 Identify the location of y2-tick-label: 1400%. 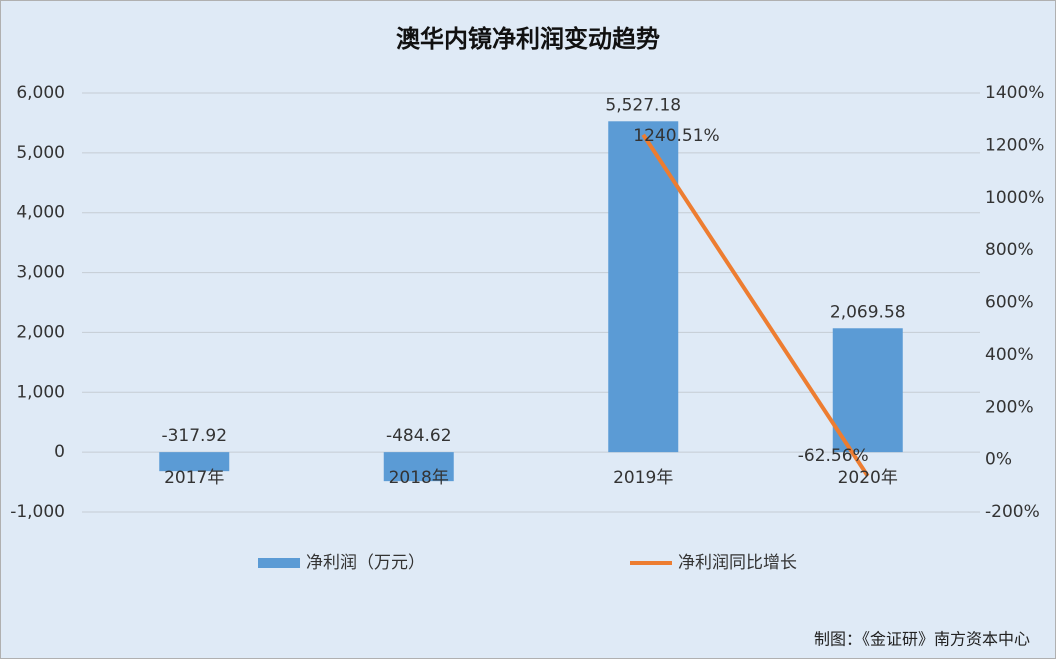
(1014, 93).